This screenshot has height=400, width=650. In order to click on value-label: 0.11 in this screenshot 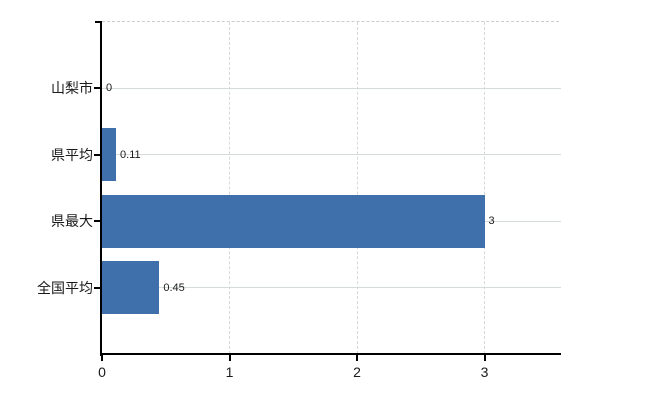, I will do `click(130, 154)`.